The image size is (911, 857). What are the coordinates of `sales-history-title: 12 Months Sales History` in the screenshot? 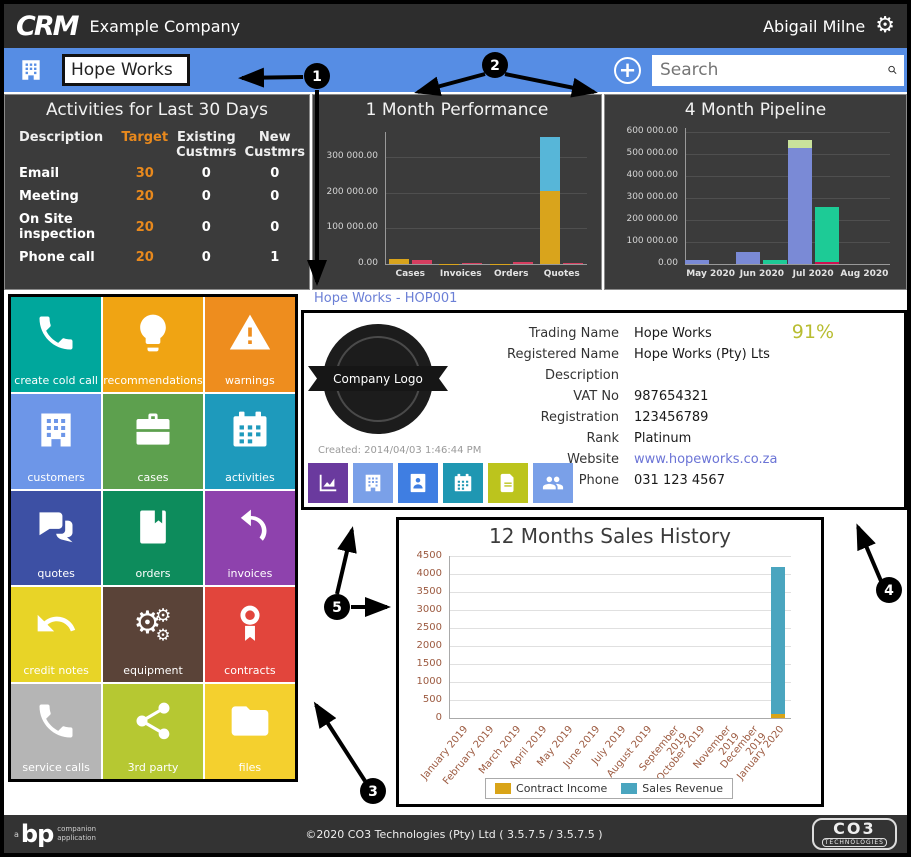 It's located at (609, 536).